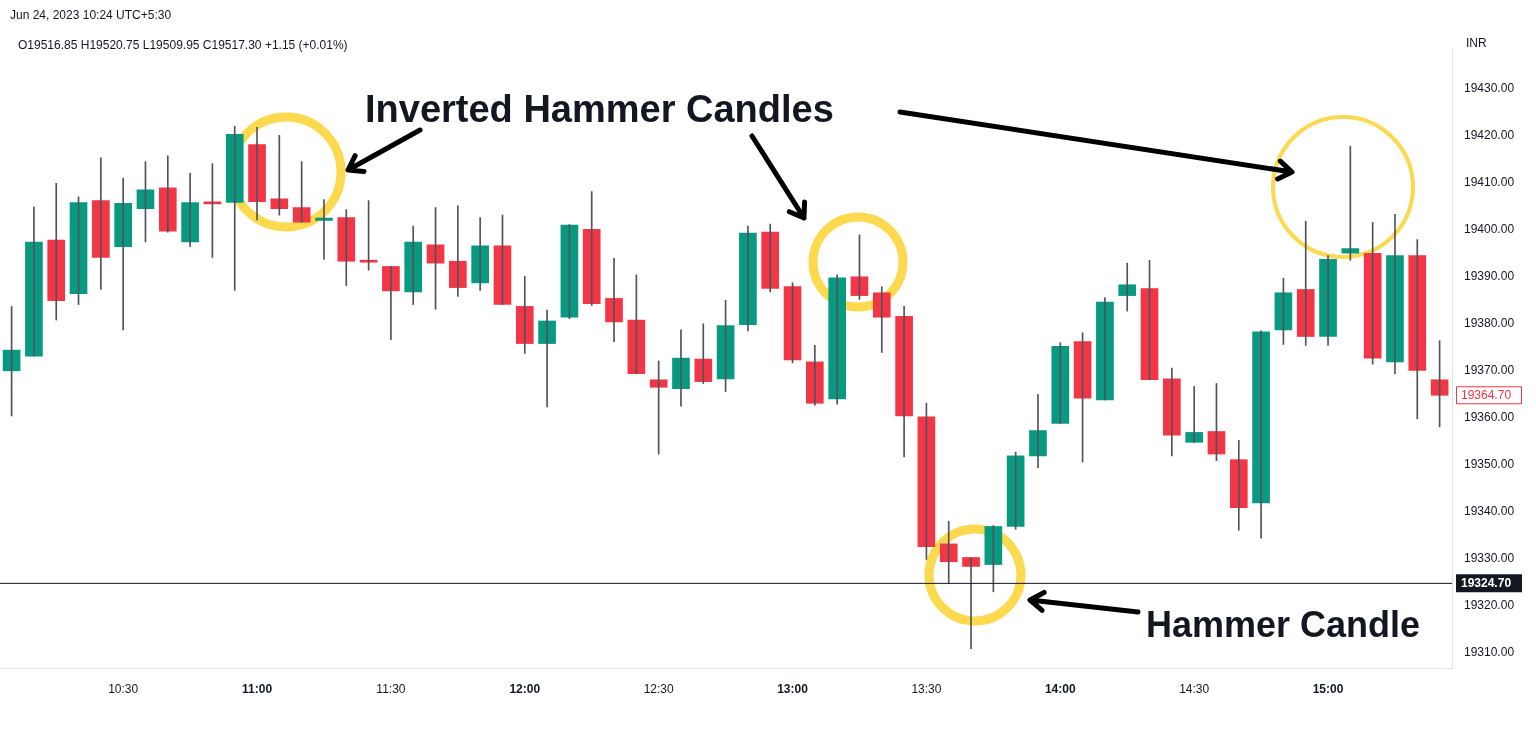 The image size is (1536, 733). Describe the element at coordinates (1489, 134) in the screenshot. I see `y-tick-label: 19420.00` at that location.